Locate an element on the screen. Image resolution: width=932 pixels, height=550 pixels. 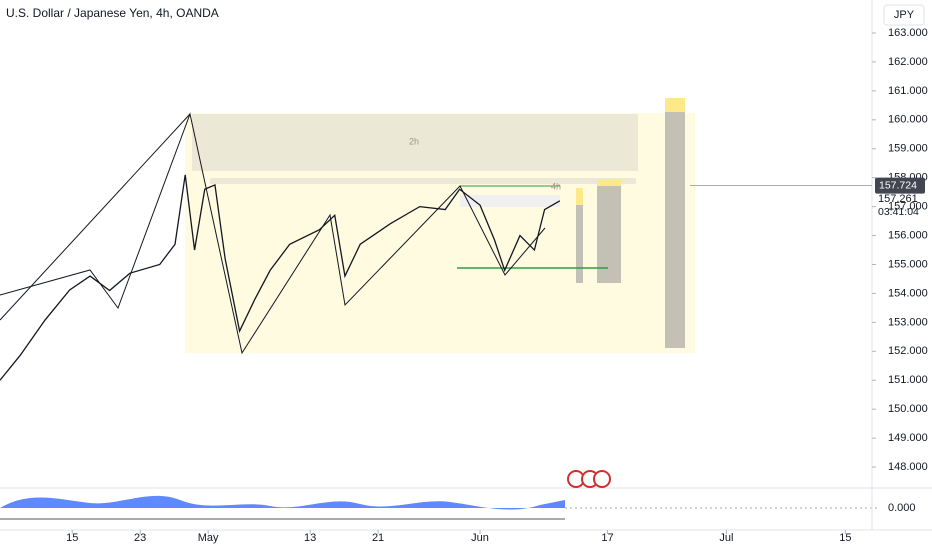
x-tick-label: 21 is located at coordinates (378, 538).